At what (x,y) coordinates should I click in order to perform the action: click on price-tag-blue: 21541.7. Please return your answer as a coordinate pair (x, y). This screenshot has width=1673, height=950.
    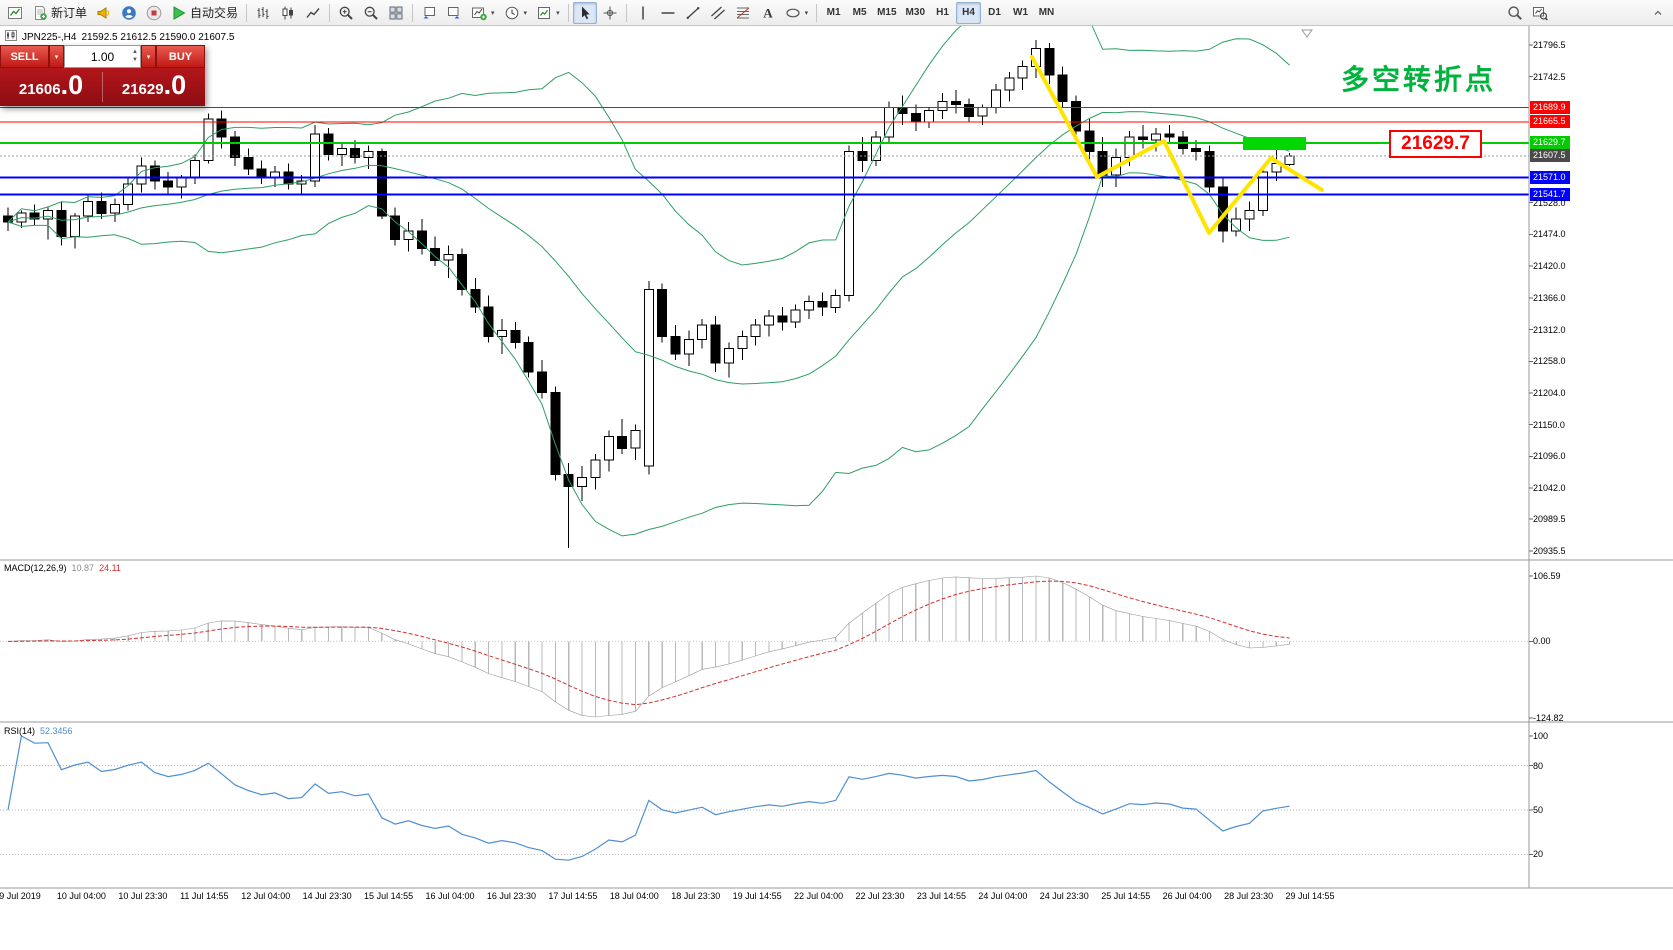
    Looking at the image, I should click on (1550, 195).